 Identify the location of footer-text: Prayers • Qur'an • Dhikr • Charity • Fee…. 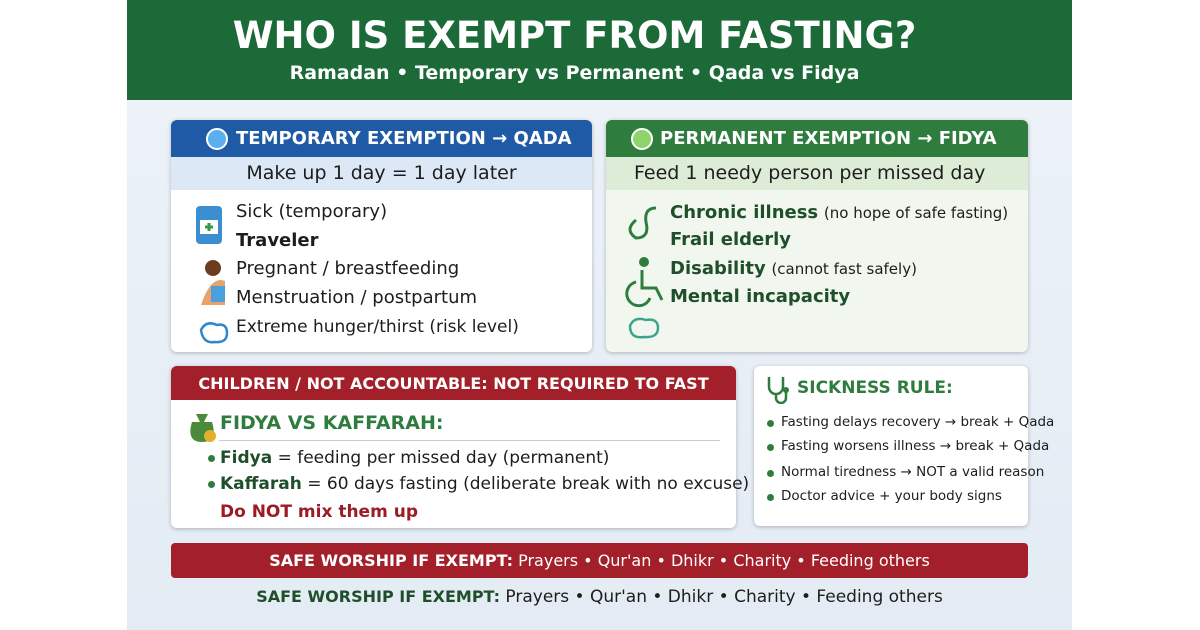
(724, 597).